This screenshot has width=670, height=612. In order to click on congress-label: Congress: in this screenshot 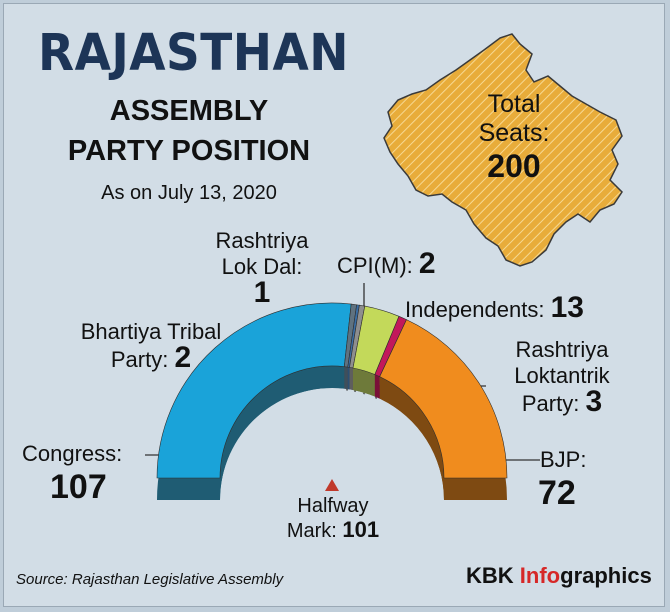, I will do `click(72, 453)`.